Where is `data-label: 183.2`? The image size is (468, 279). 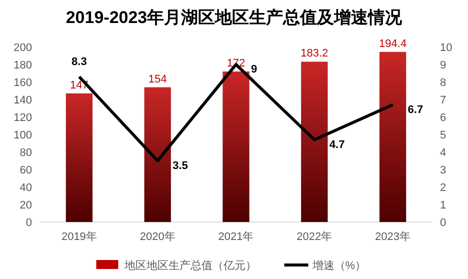
data-label: 183.2 is located at coordinates (314, 54).